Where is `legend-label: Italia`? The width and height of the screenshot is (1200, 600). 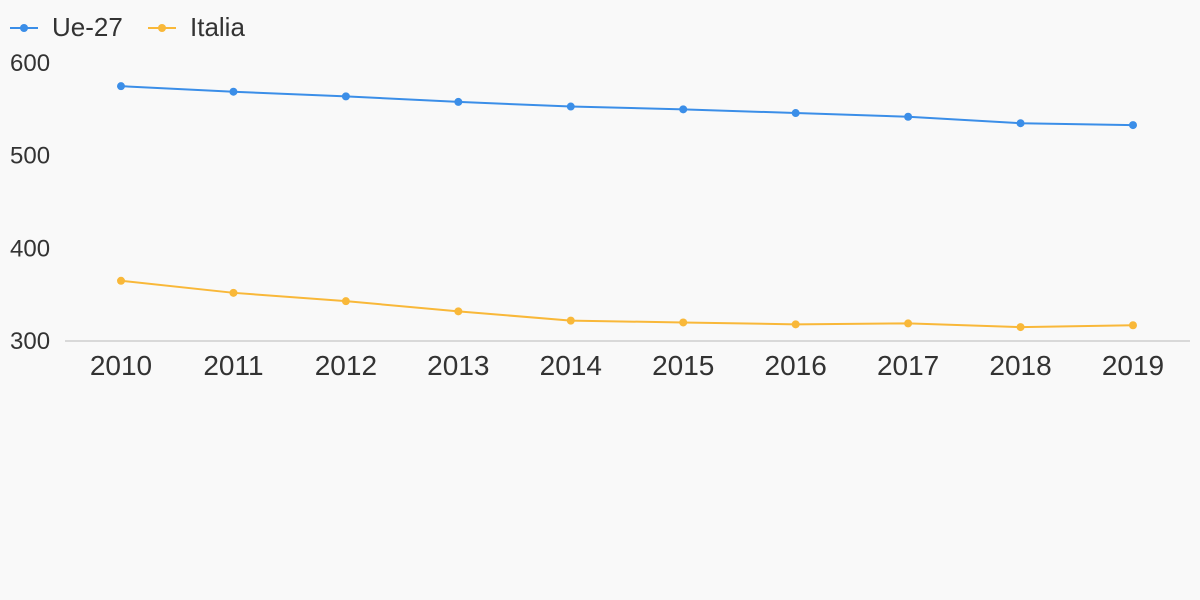
legend-label: Italia is located at coordinates (217, 27).